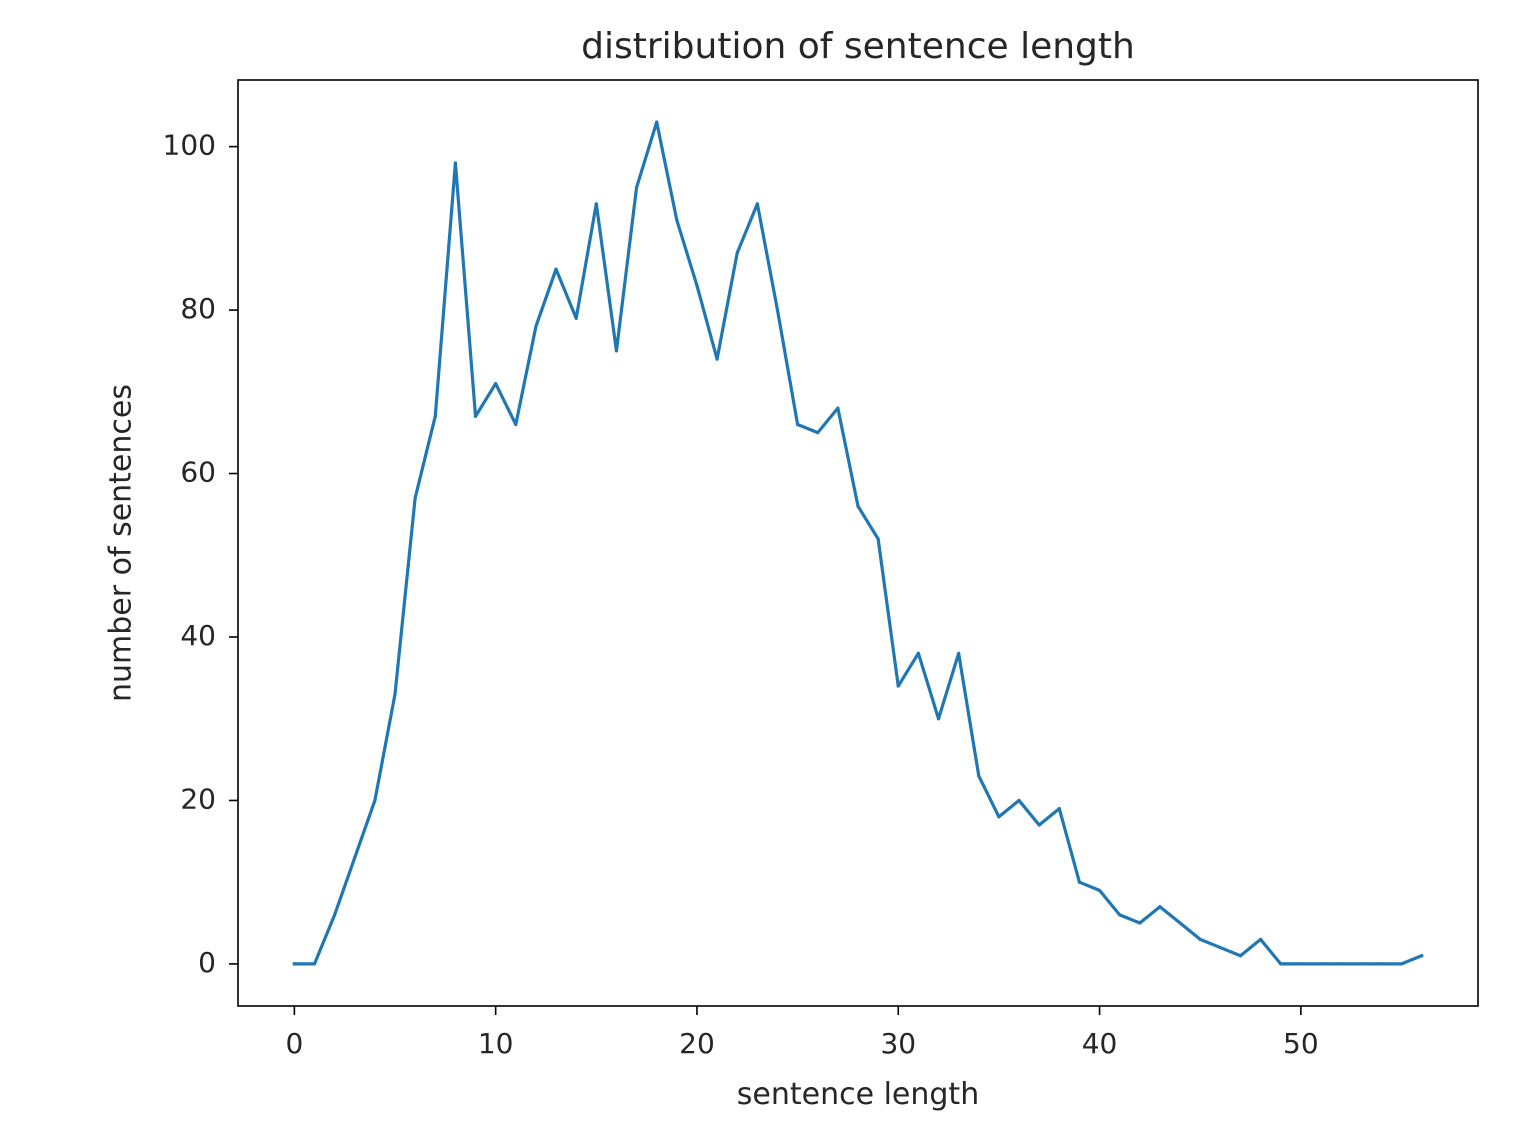 The height and width of the screenshot is (1121, 1526). I want to click on x-tick-label: 50, so click(1301, 1043).